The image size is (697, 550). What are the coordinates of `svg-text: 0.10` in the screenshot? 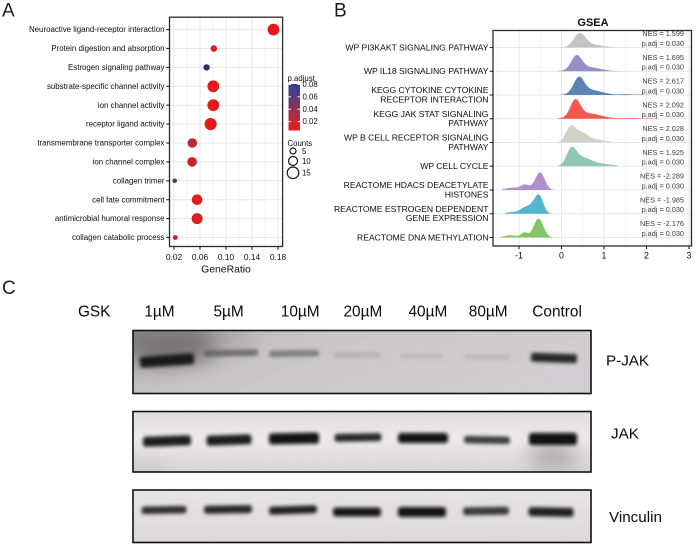 It's located at (226, 257).